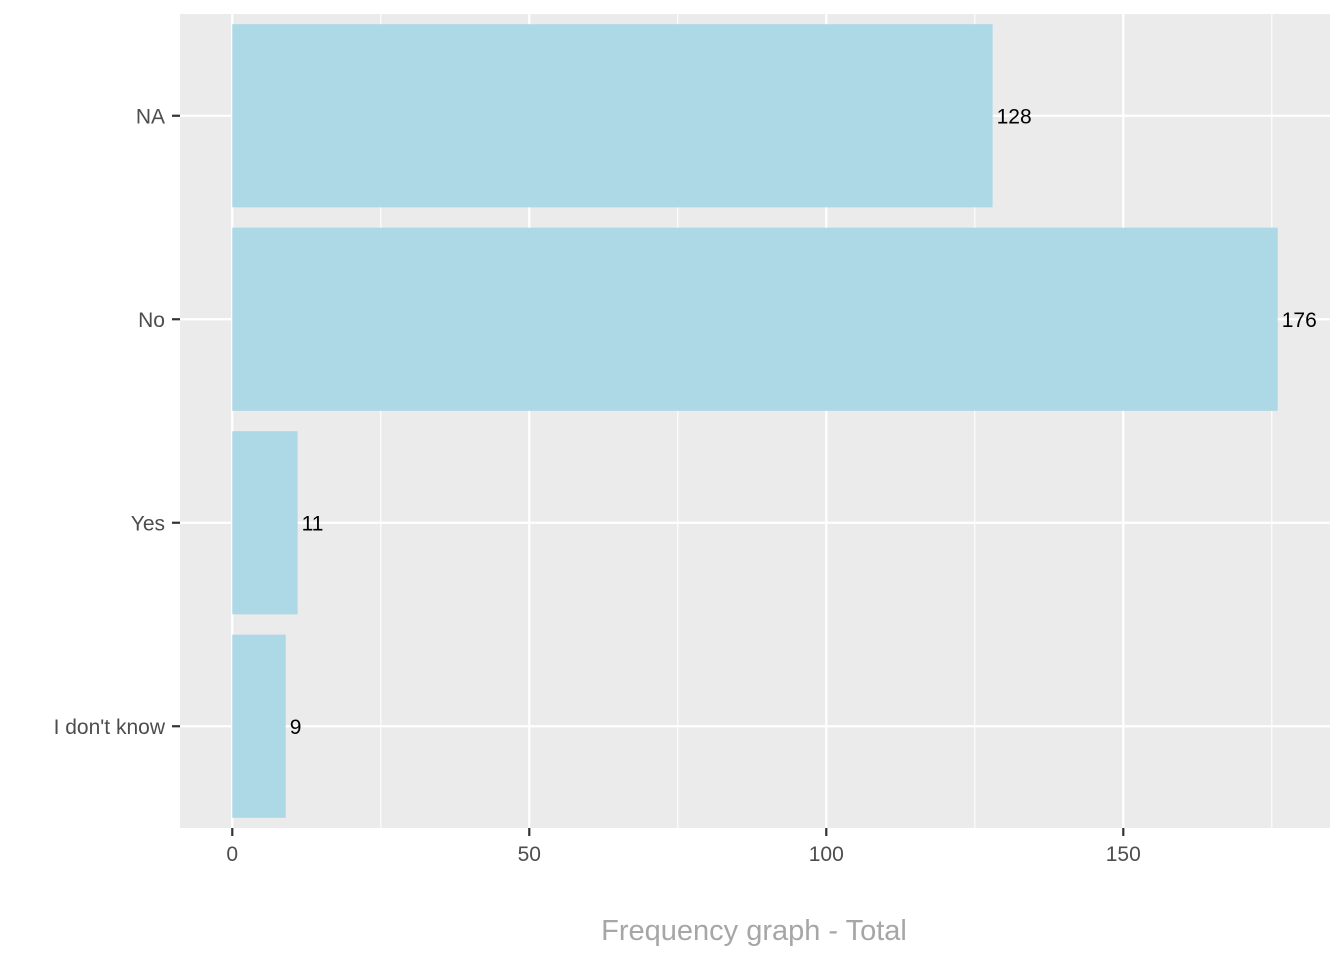  Describe the element at coordinates (296, 727) in the screenshot. I see `bar-value-label: 9` at that location.